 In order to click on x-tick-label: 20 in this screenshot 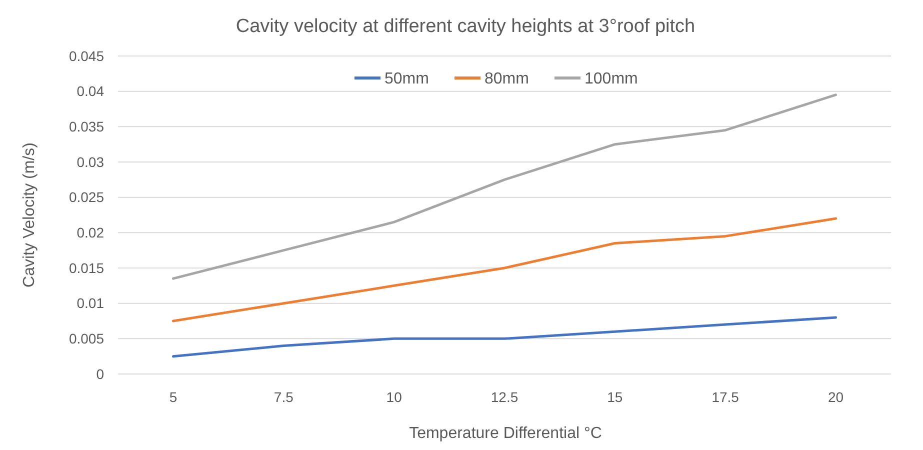, I will do `click(836, 397)`.